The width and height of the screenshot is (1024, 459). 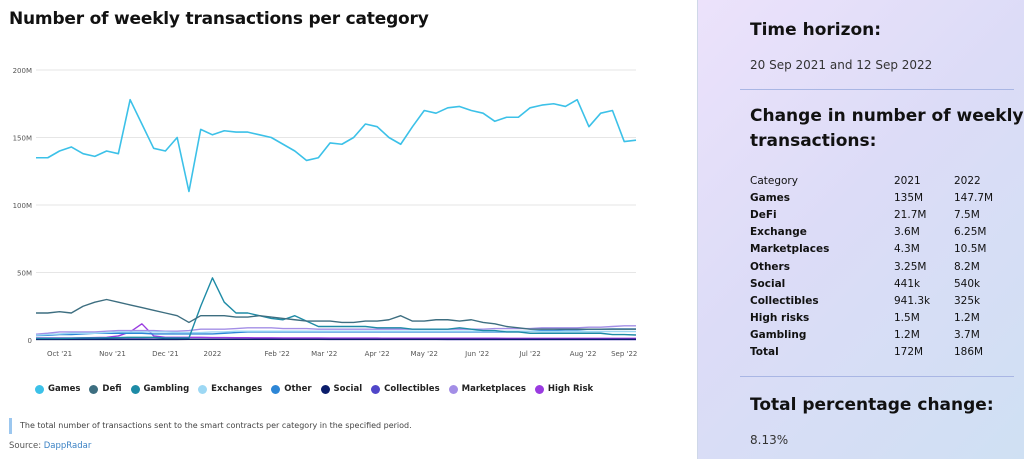 I want to click on value-2022-cell: 540k, so click(x=967, y=283).